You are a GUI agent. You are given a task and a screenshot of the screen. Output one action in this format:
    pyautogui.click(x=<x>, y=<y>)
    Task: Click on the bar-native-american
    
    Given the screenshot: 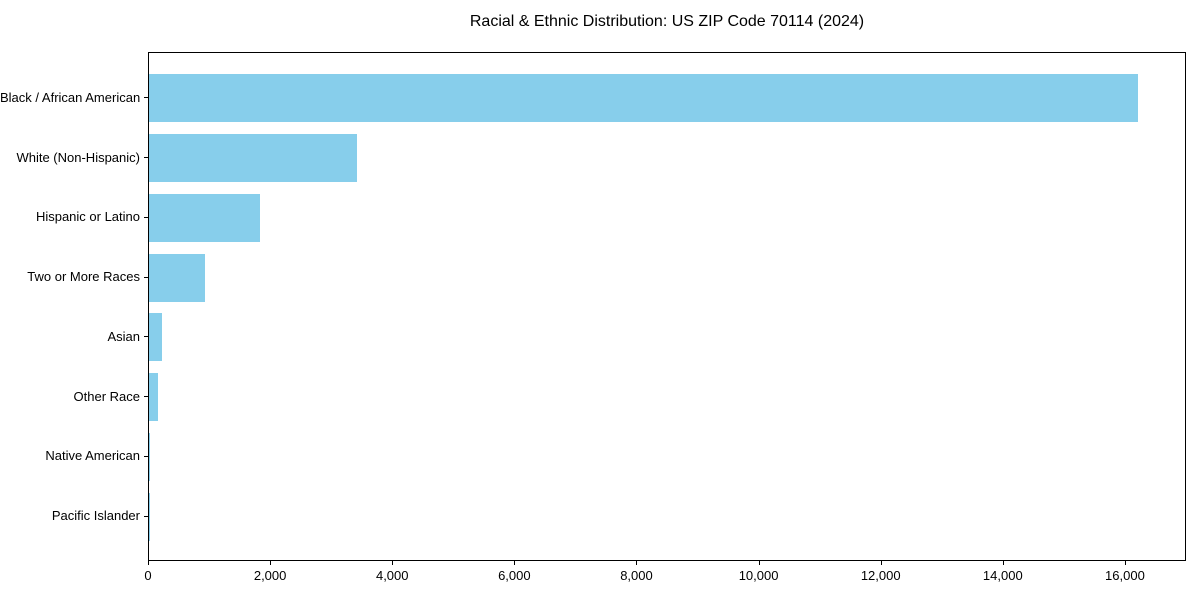 What is the action you would take?
    pyautogui.click(x=149, y=456)
    